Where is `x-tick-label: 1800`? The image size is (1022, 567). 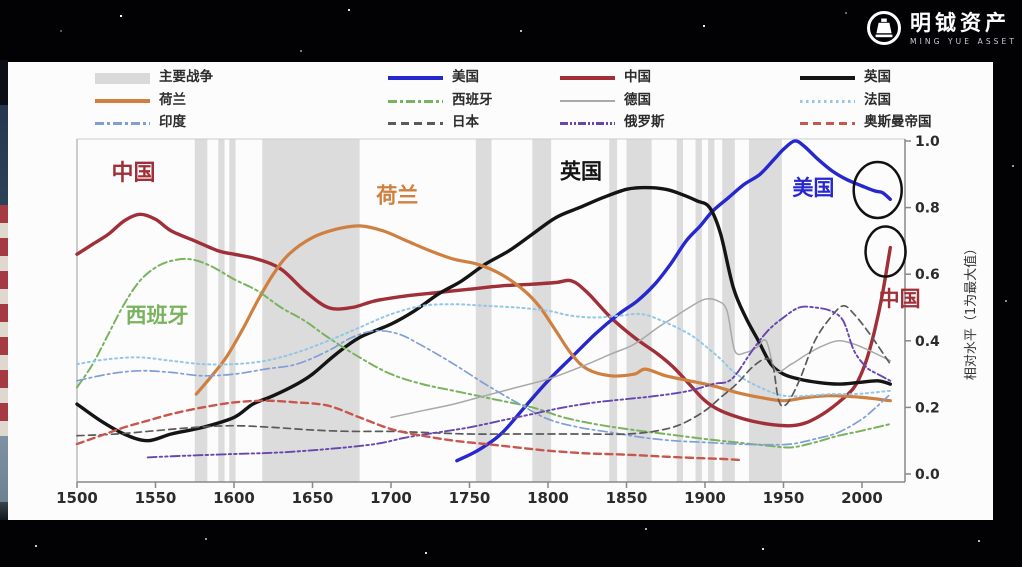 x-tick-label: 1800 is located at coordinates (548, 498).